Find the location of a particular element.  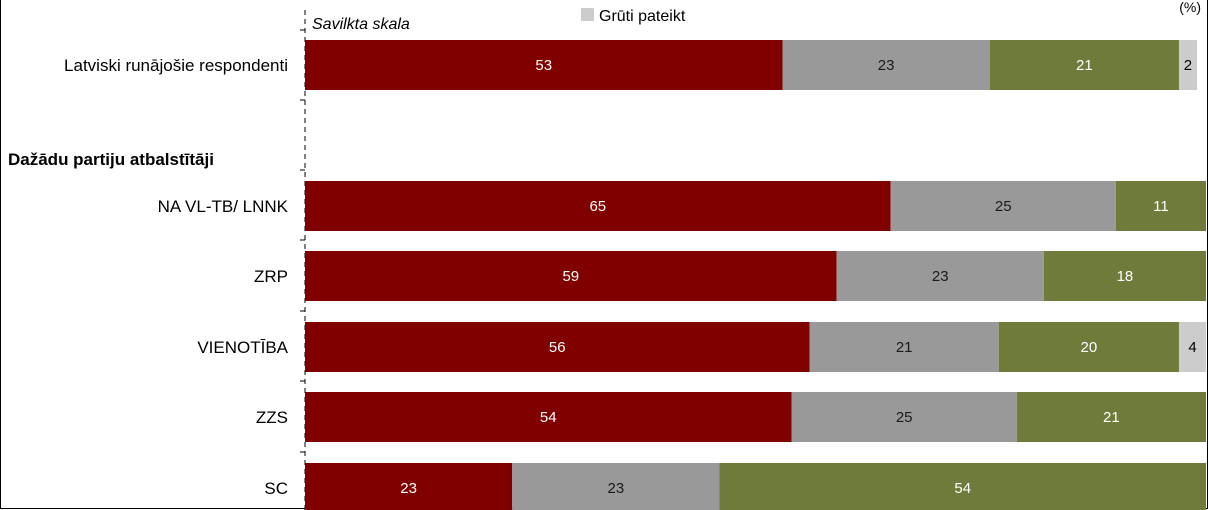

bar-value-label: 59 is located at coordinates (570, 276).